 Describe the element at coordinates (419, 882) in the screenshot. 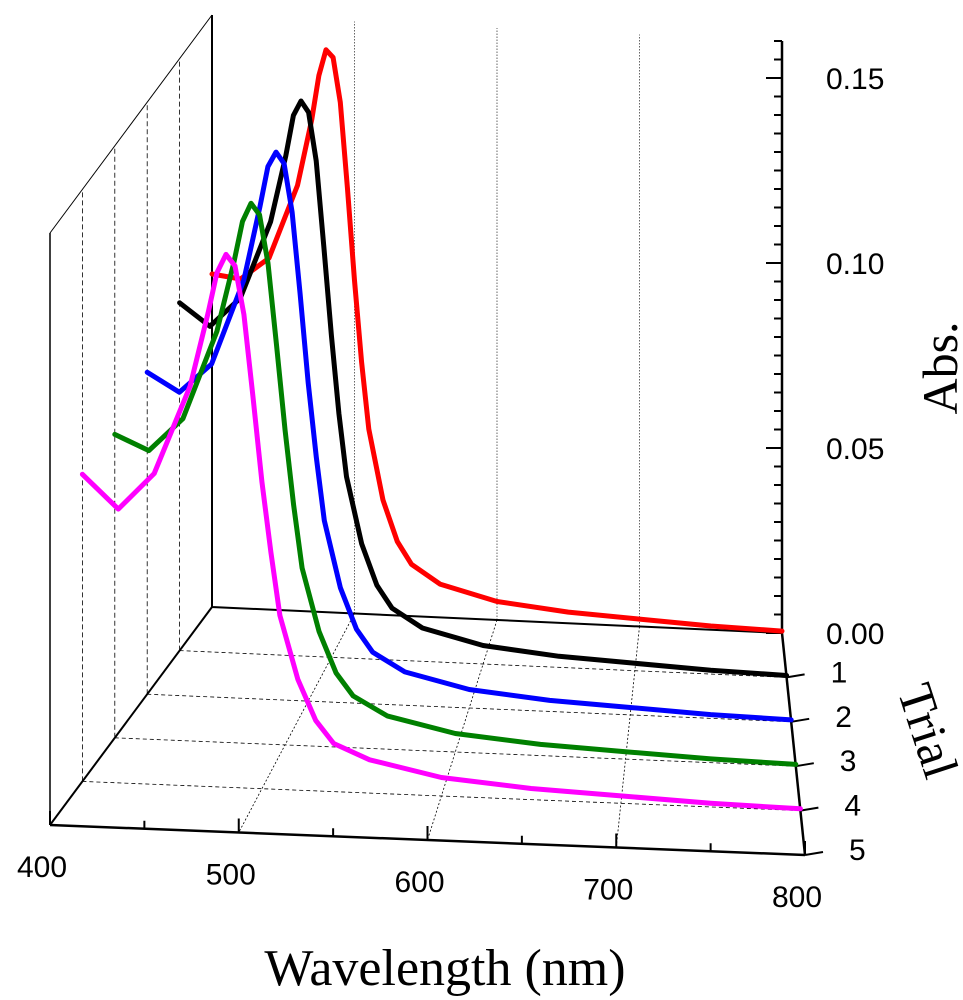

I see `x-tick-label: 600` at that location.